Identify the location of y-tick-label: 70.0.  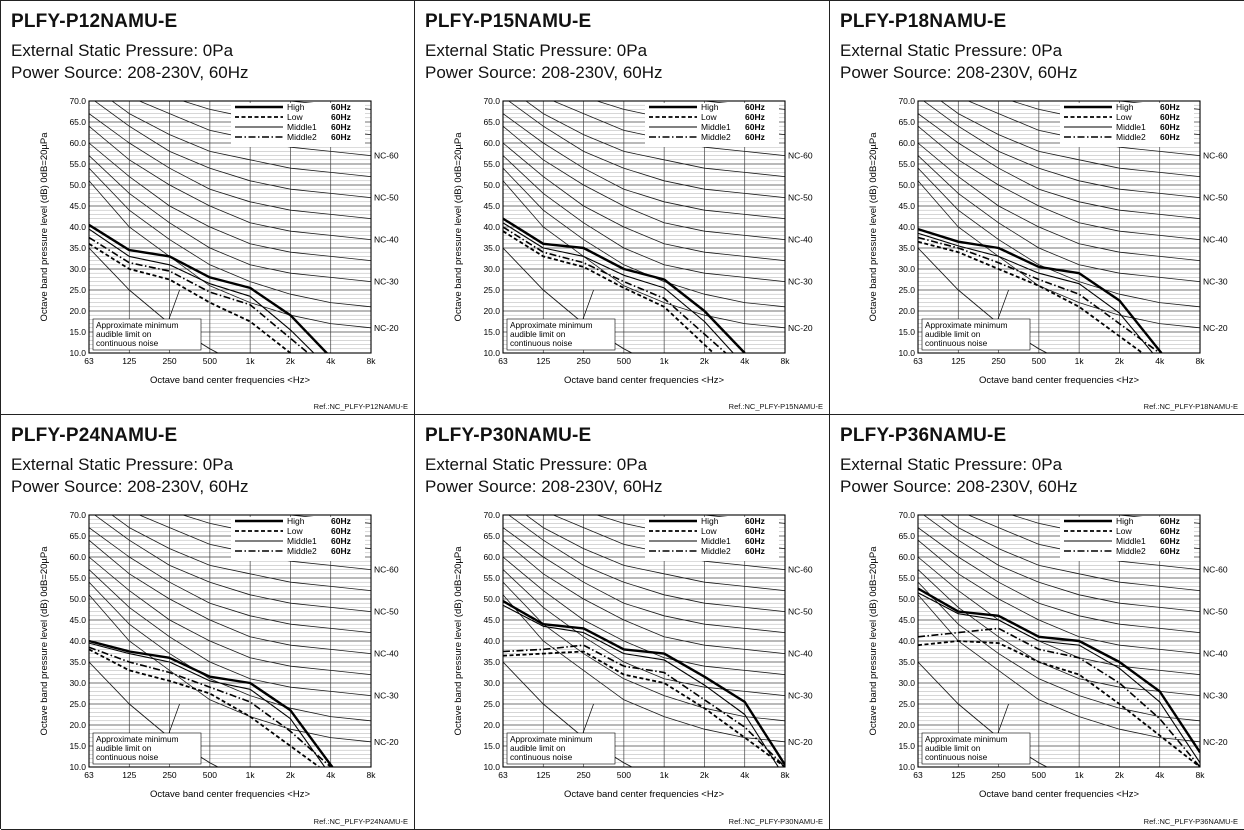
(491, 515).